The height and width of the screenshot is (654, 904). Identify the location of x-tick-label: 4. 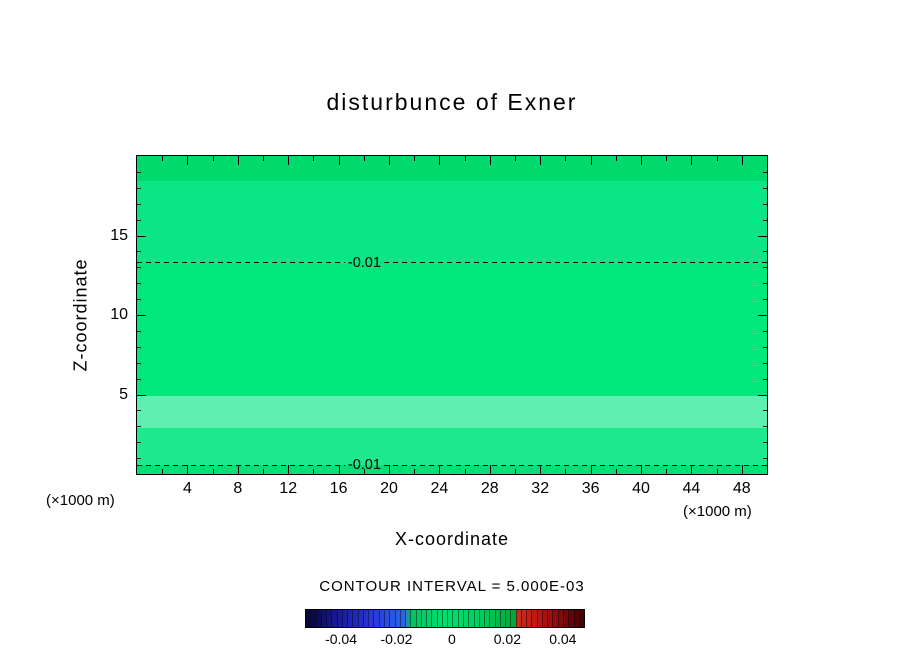
(187, 488).